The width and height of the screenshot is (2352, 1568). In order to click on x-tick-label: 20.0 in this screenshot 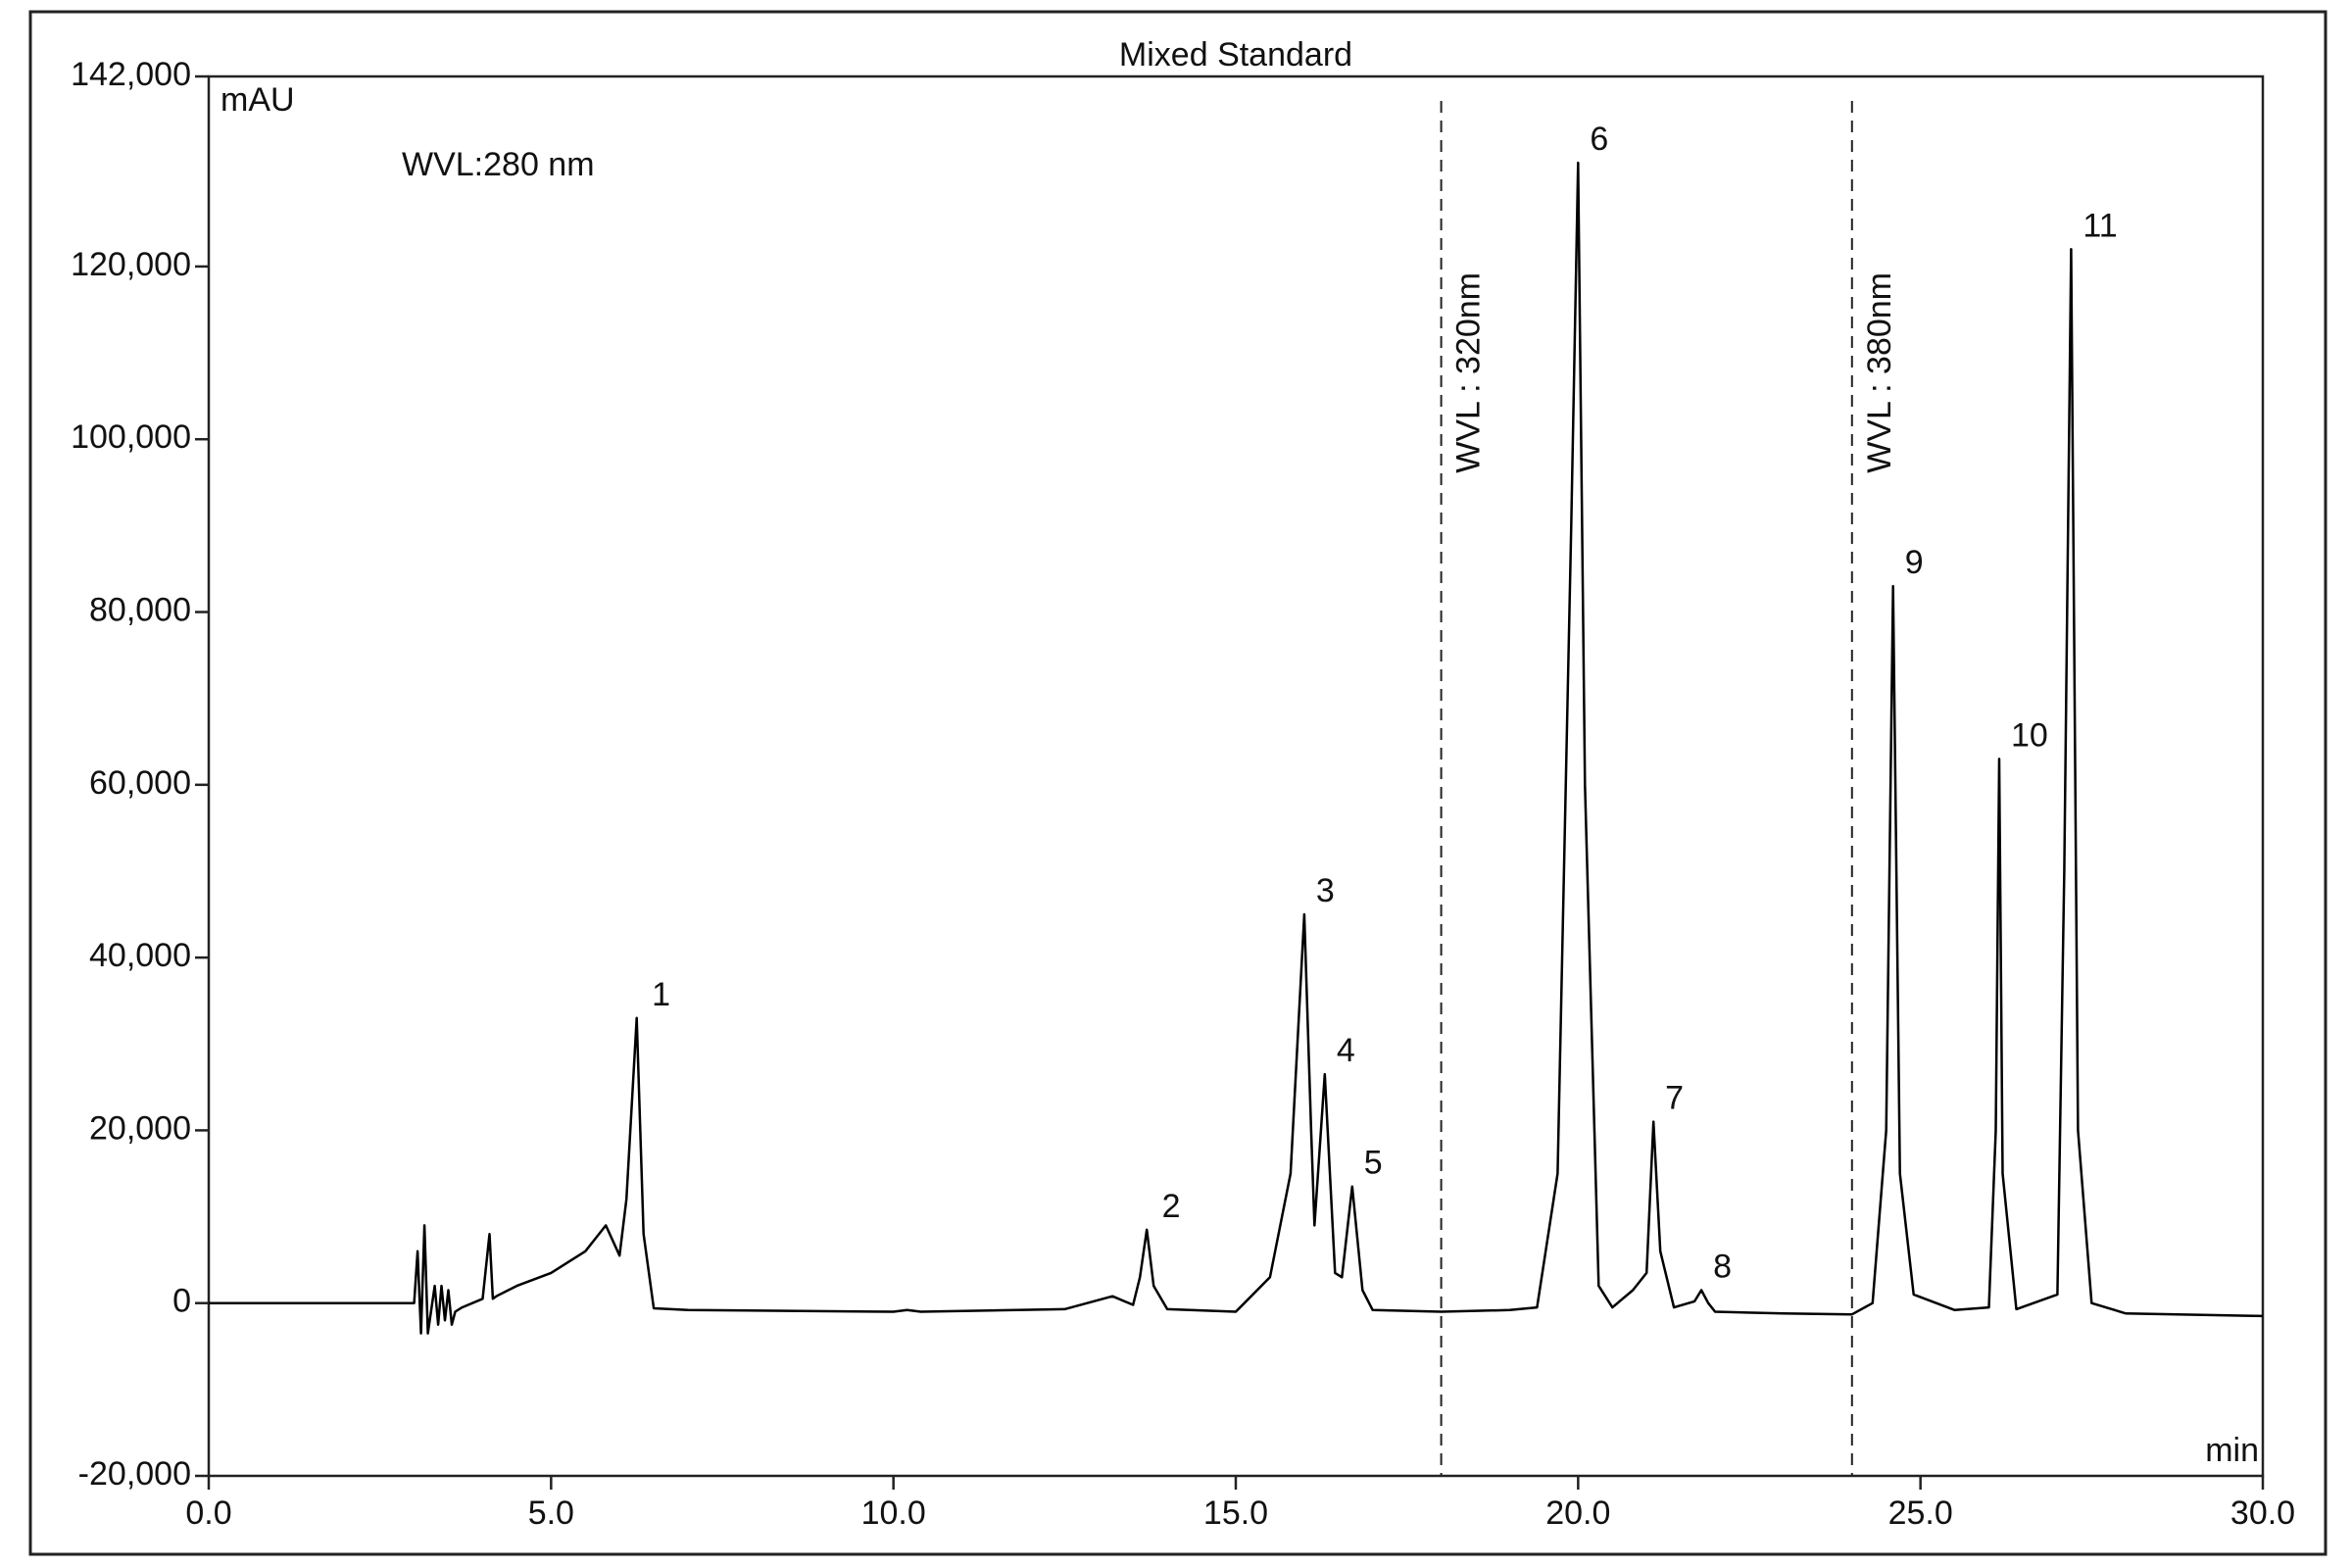, I will do `click(1577, 1513)`.